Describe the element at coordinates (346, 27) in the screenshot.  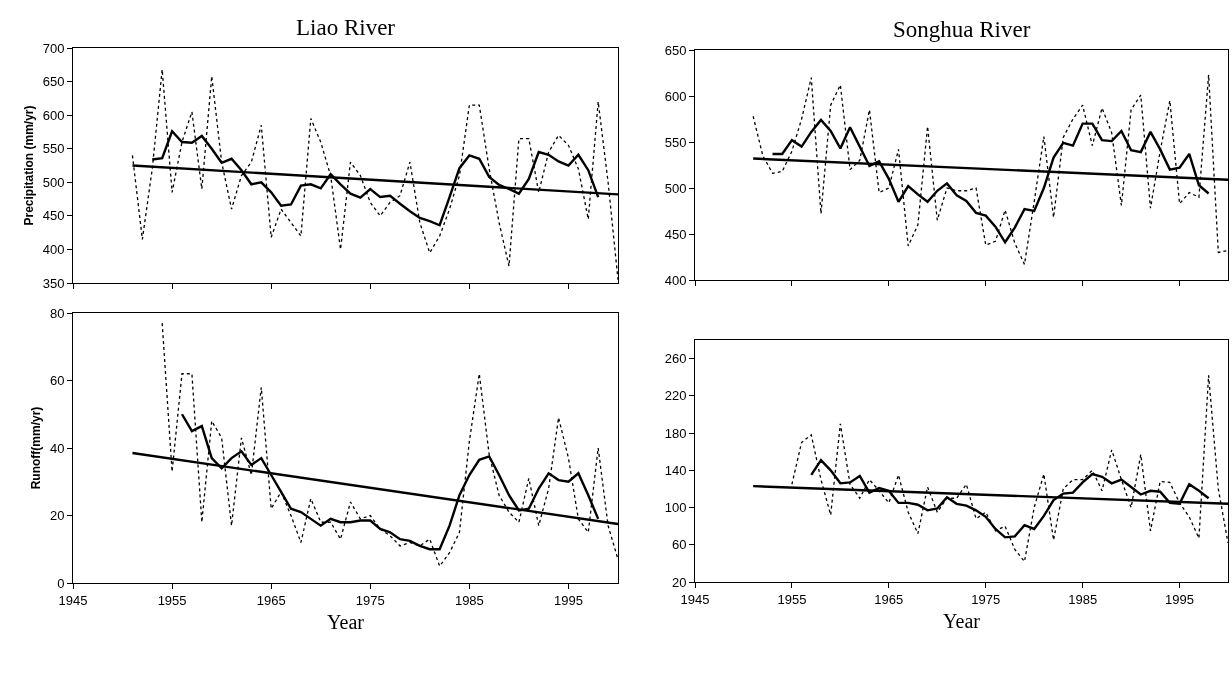
I see `chart-title: Liao River` at that location.